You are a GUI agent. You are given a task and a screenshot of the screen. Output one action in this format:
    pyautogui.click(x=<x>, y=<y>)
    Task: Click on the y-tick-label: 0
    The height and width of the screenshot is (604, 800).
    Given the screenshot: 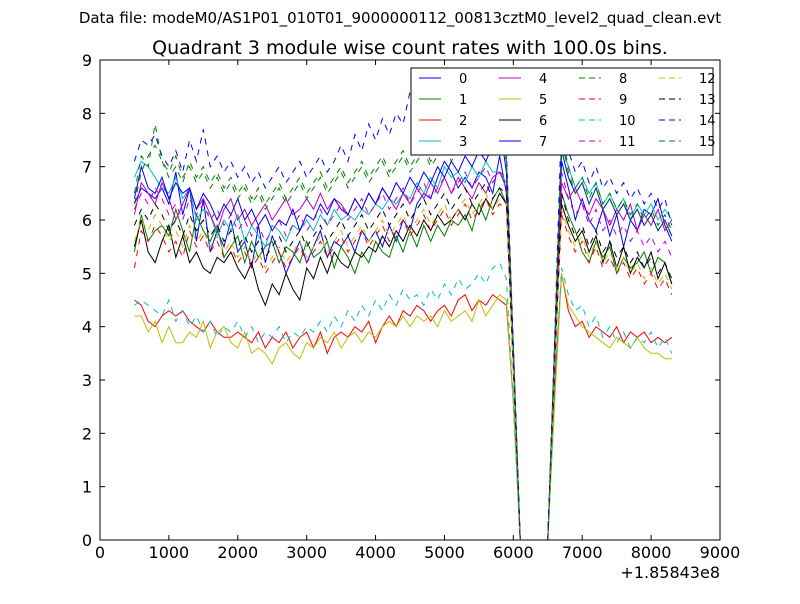 What is the action you would take?
    pyautogui.click(x=87, y=540)
    